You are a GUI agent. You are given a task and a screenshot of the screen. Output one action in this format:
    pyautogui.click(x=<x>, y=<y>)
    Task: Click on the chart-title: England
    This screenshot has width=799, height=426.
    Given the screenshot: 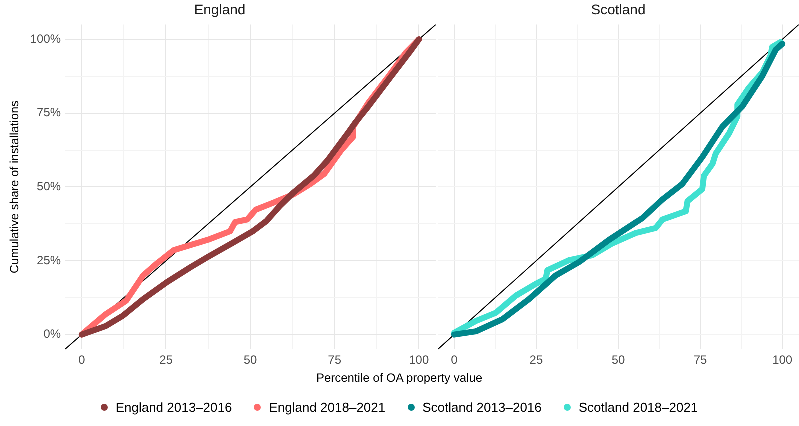 What is the action you would take?
    pyautogui.click(x=220, y=9)
    